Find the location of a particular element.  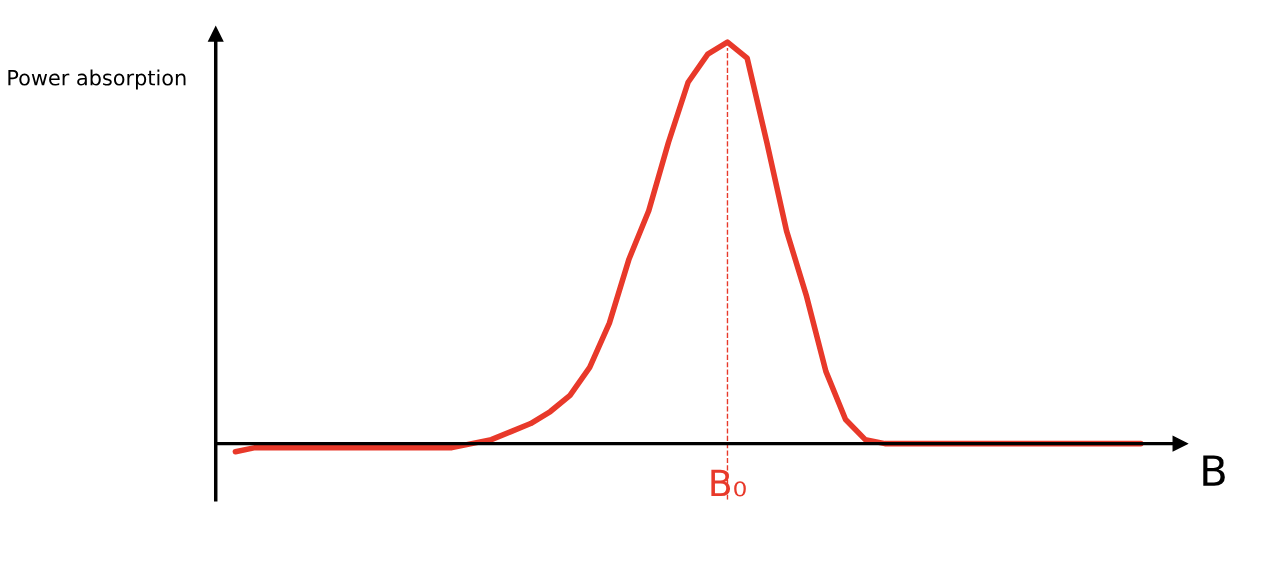

x-axis-title: B is located at coordinates (1214, 470).